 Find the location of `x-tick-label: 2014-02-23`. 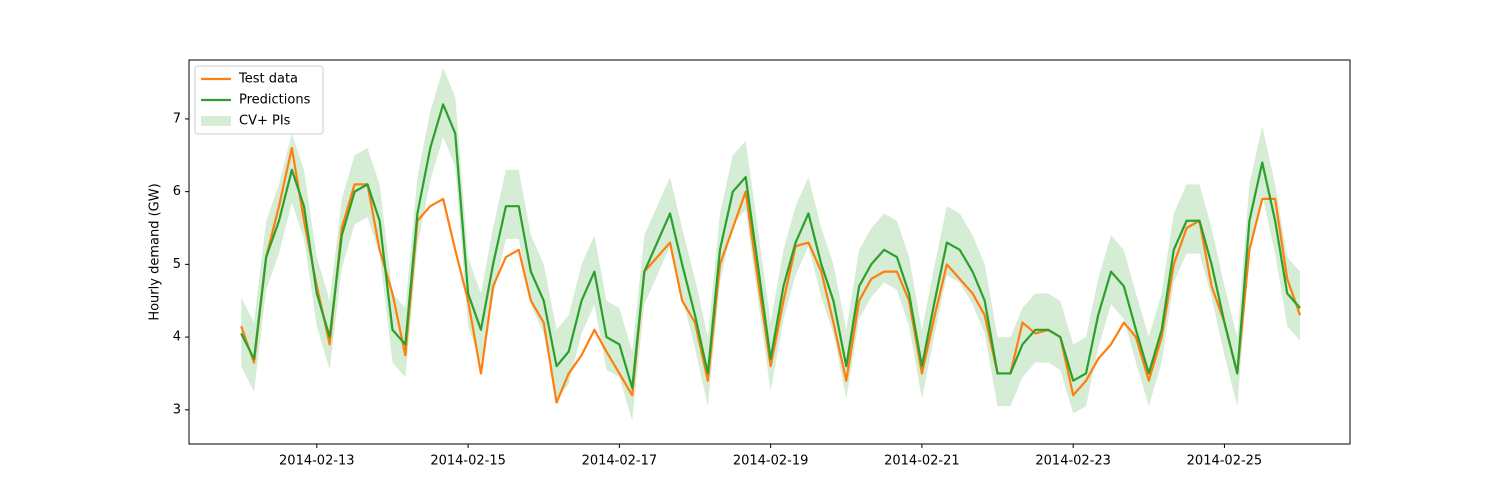

x-tick-label: 2014-02-23 is located at coordinates (1073, 461).